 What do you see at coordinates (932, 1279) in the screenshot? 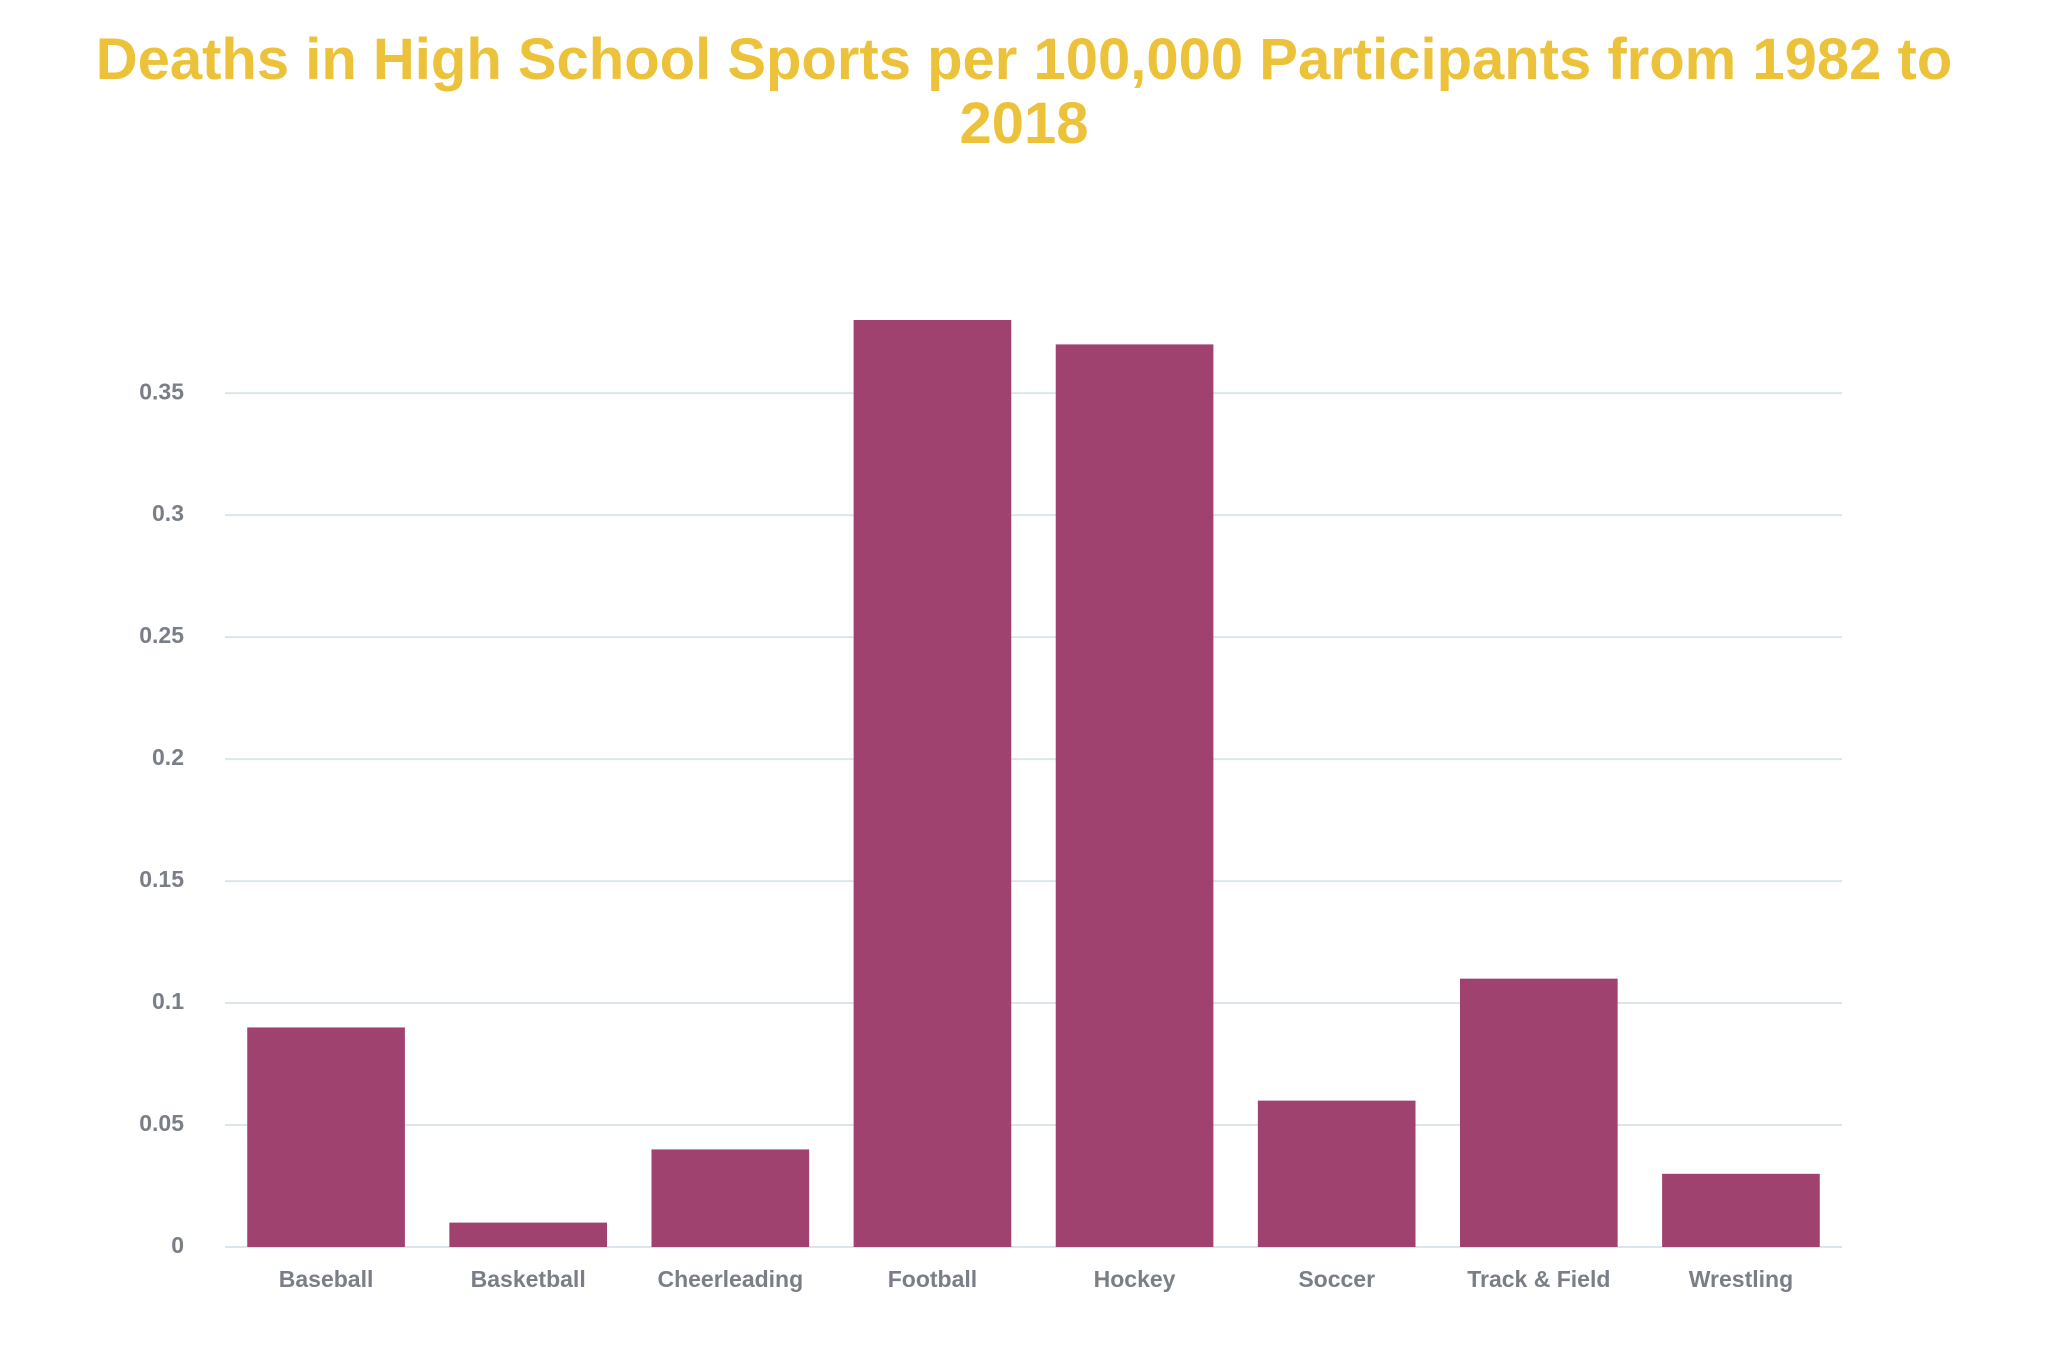
I see `x-tick-label: Football` at bounding box center [932, 1279].